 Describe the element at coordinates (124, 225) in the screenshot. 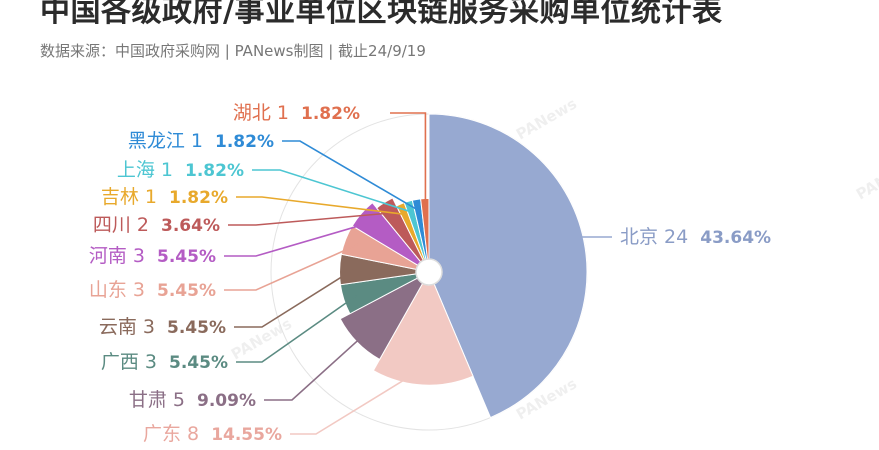

I see `slice-label-name: 四川 2` at that location.